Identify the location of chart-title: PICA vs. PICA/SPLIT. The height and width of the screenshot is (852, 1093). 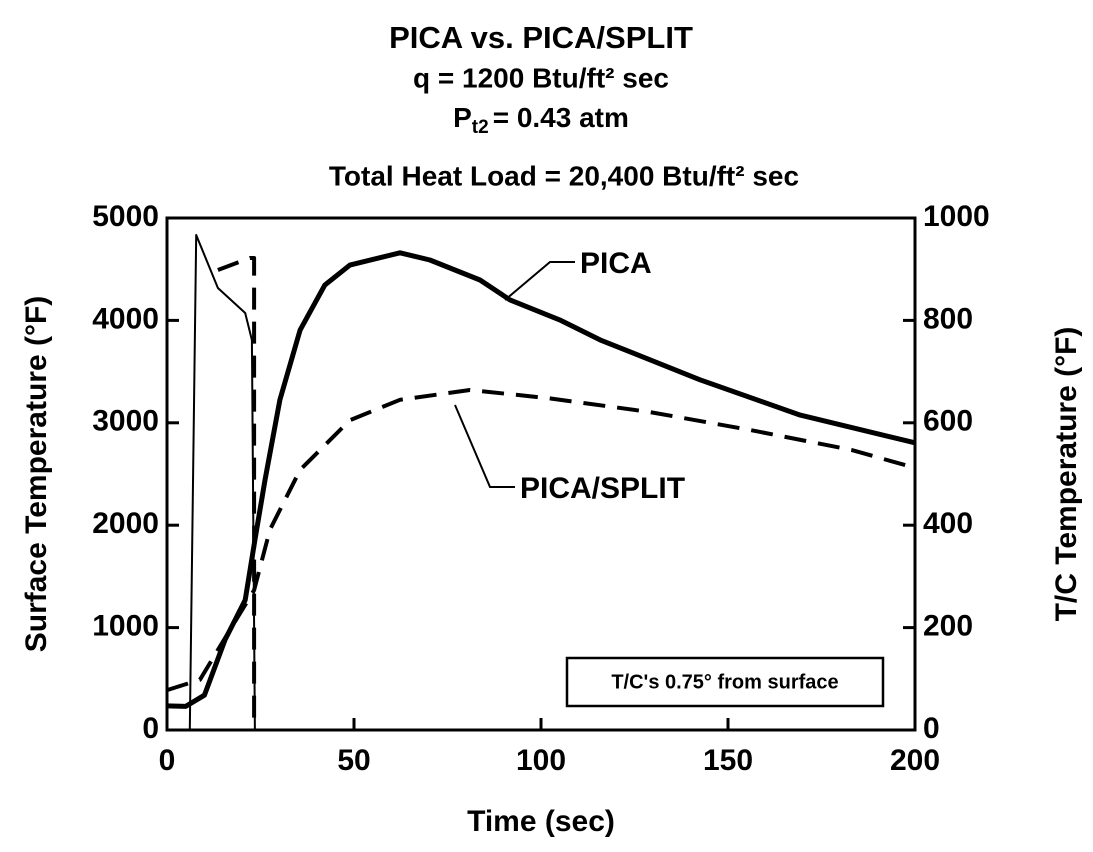
(541, 37).